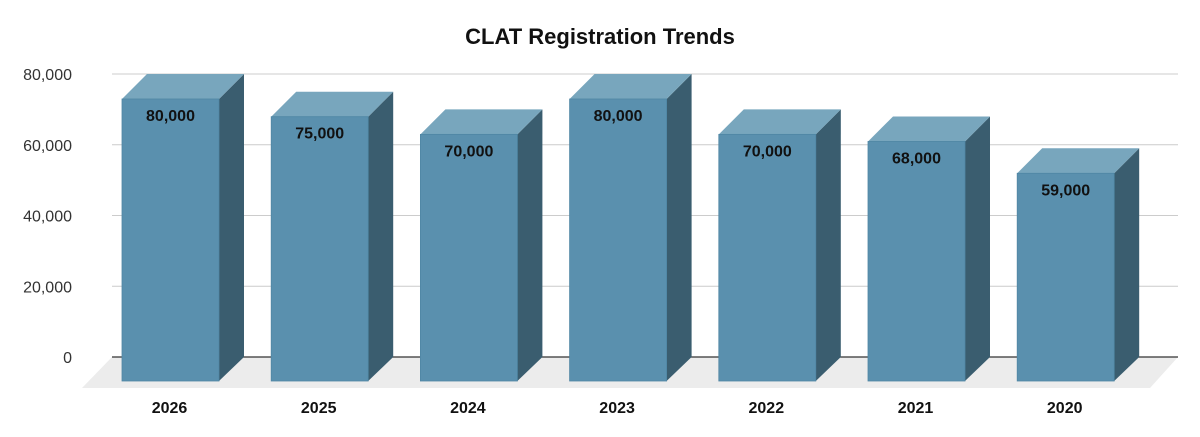 The image size is (1200, 437). What do you see at coordinates (47, 287) in the screenshot?
I see `y-tick-label: 20,000` at bounding box center [47, 287].